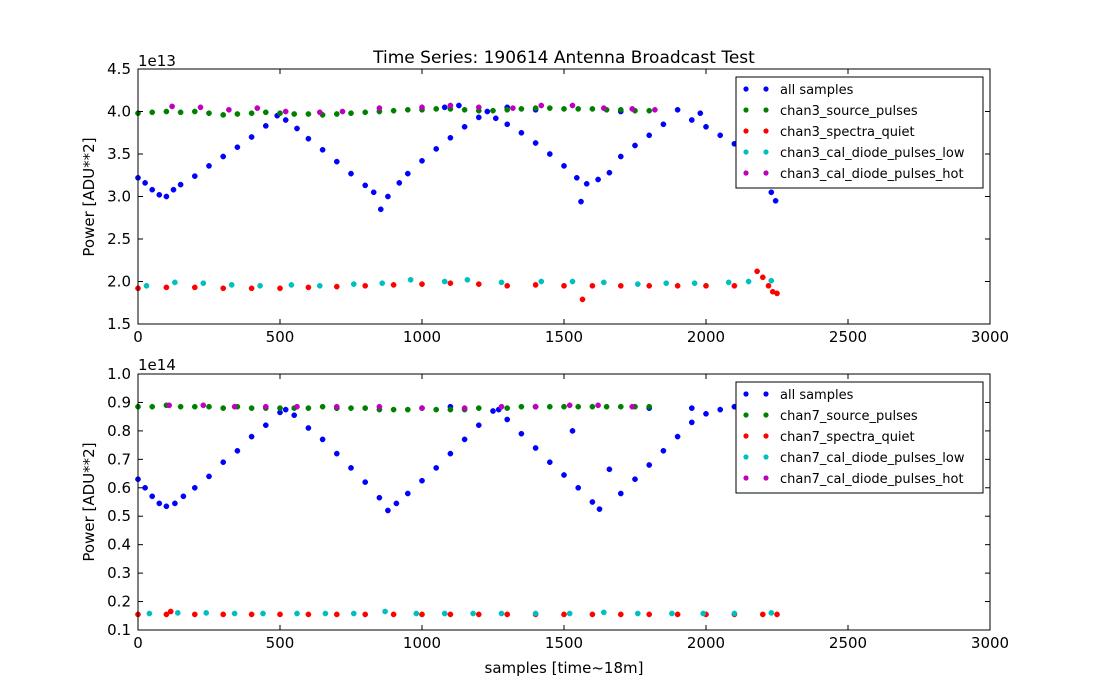 The image size is (1100, 700). What do you see at coordinates (849, 416) in the screenshot?
I see `legend-label: chan7_source_pulses` at bounding box center [849, 416].